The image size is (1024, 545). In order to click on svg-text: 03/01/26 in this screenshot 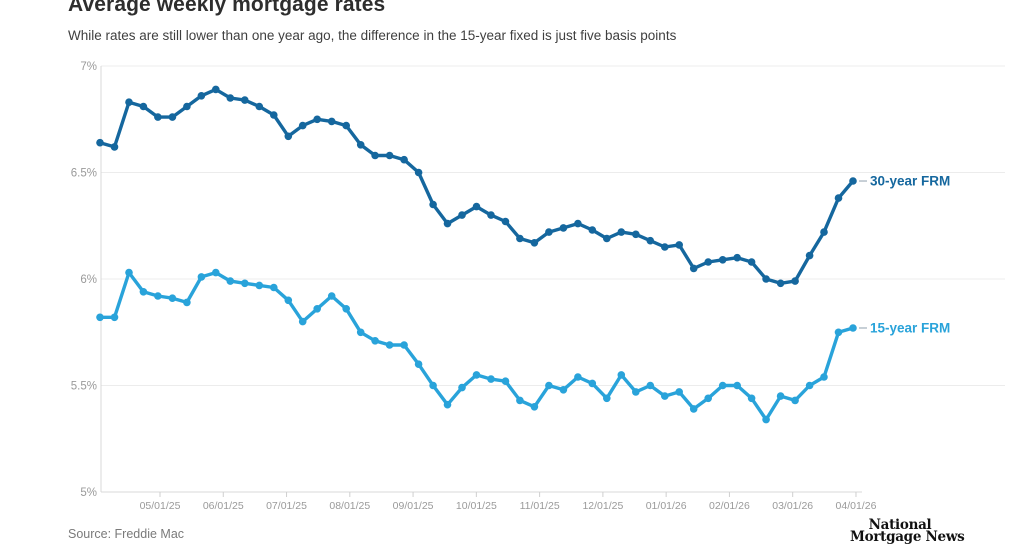, I will do `click(792, 506)`.